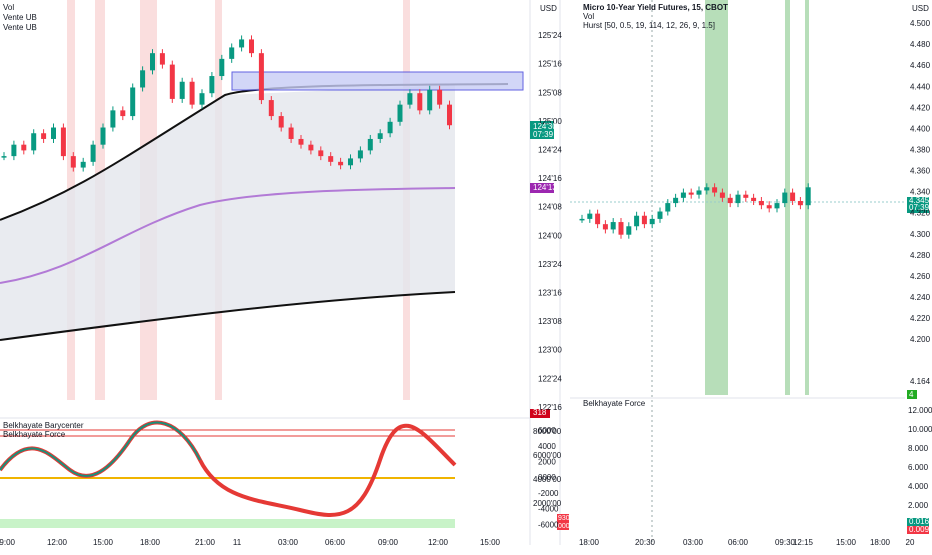  Describe the element at coordinates (20, 17) in the screenshot. I see `legend: Vente UB` at that location.